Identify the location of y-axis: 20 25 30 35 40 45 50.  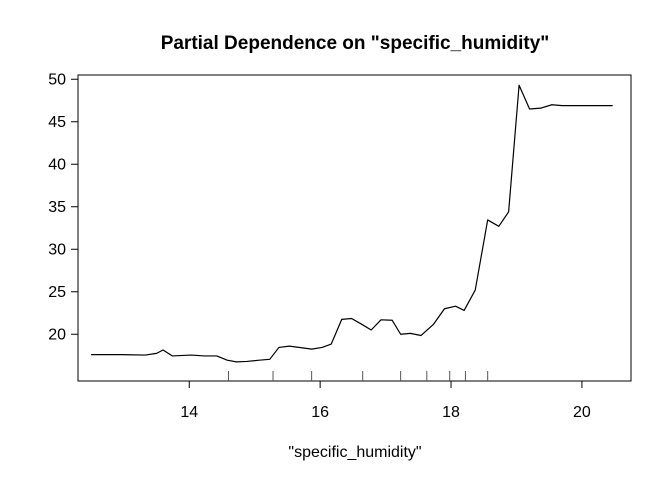
(63, 207).